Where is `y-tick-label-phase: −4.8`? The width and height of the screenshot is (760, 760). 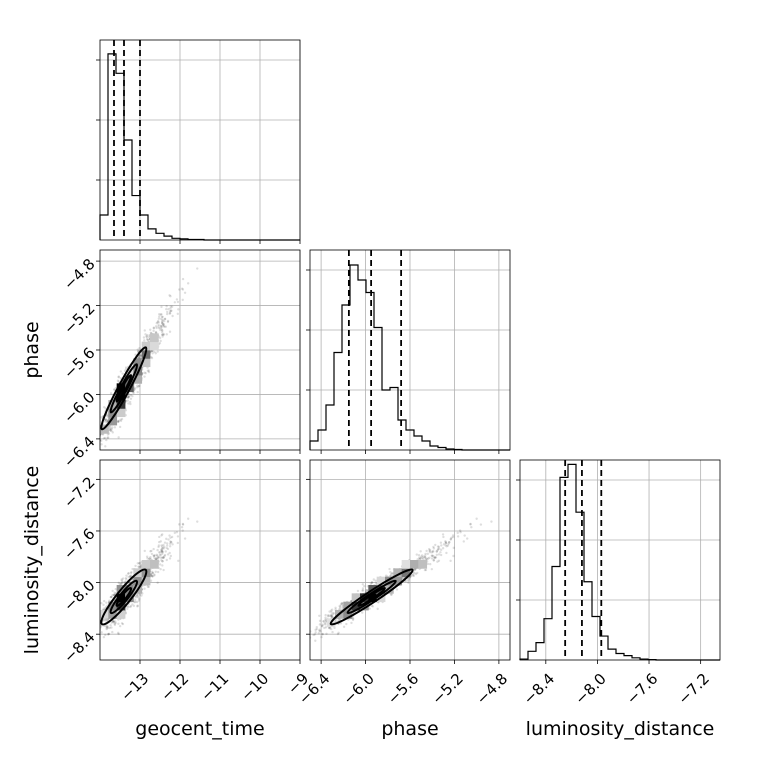 y-tick-label-phase: −4.8 is located at coordinates (79, 274).